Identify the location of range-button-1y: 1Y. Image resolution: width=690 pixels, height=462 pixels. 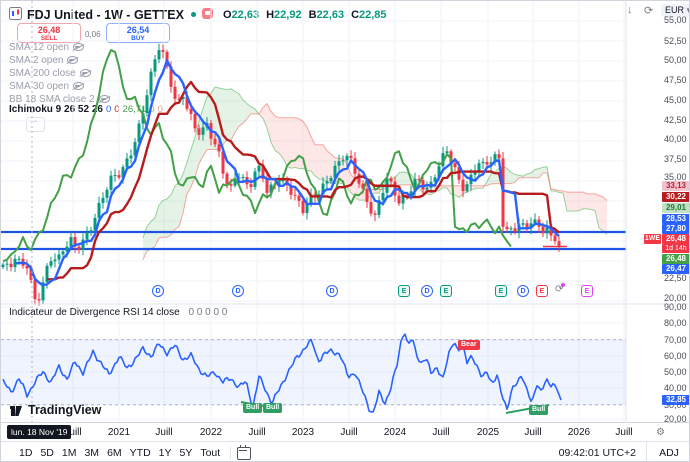
(165, 453).